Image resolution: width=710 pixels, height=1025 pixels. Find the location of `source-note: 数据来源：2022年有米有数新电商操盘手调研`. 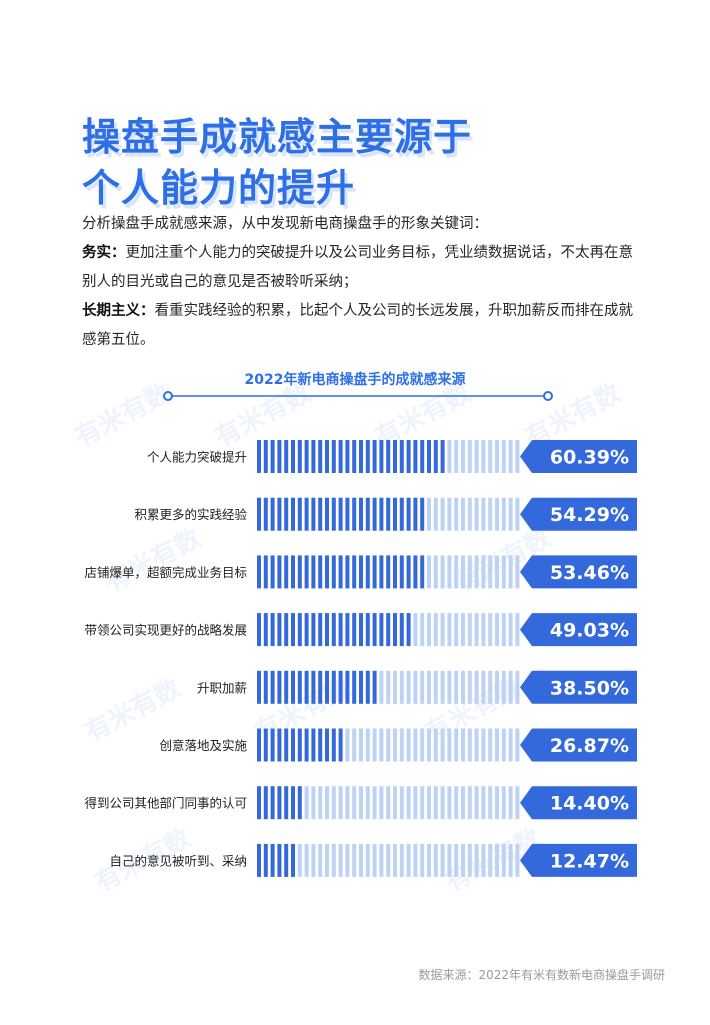

source-note: 数据来源：2022年有米有数新电商操盘手调研 is located at coordinates (541, 975).